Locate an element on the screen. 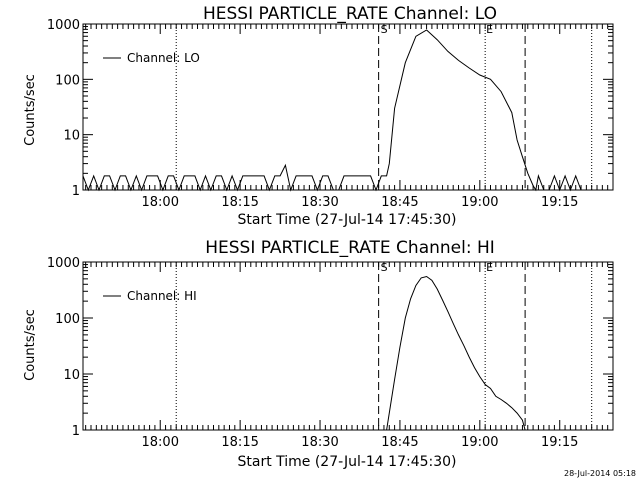  legend-label: Channel: LO is located at coordinates (163, 58).